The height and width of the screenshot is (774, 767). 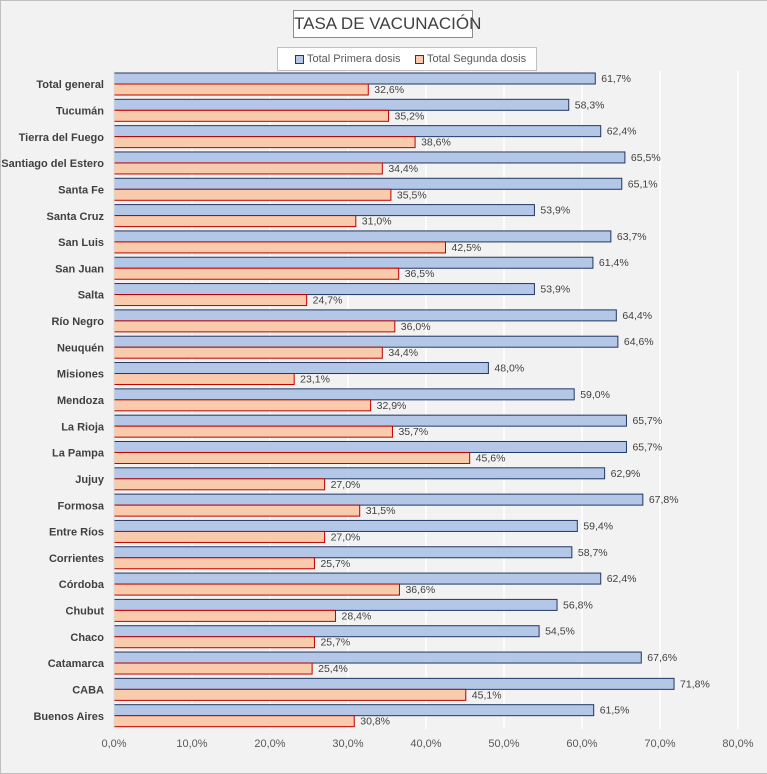 What do you see at coordinates (357, 616) in the screenshot?
I see `data-label-segunda-dosis: 28,4%` at bounding box center [357, 616].